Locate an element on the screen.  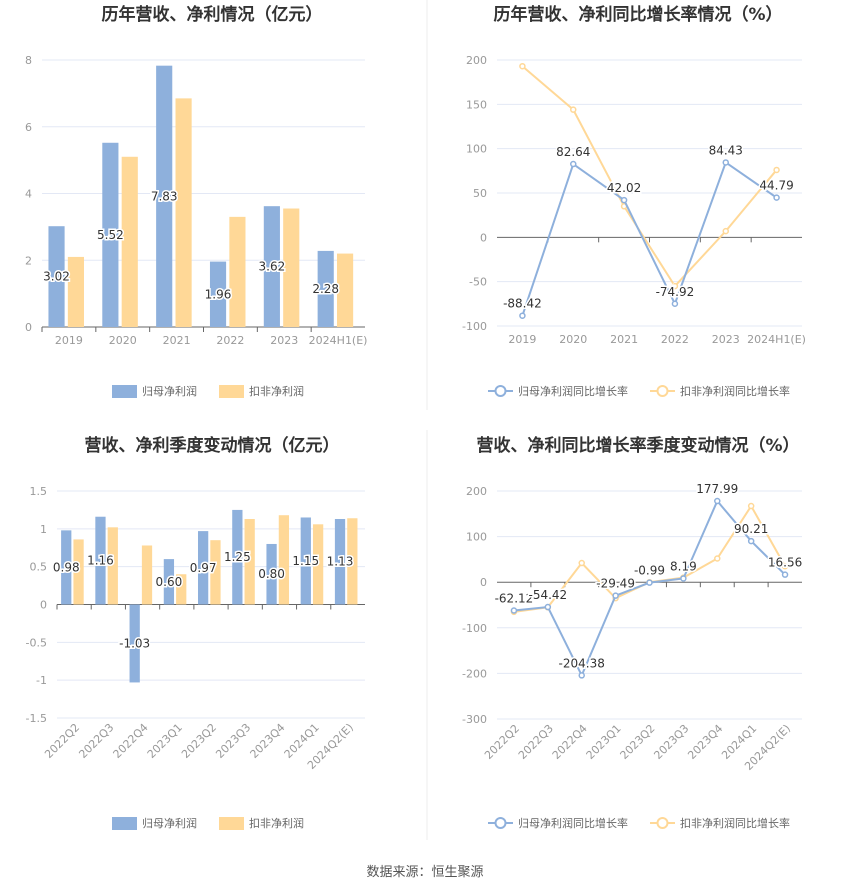
x-tick-label: 2022Q4 is located at coordinates (131, 741).